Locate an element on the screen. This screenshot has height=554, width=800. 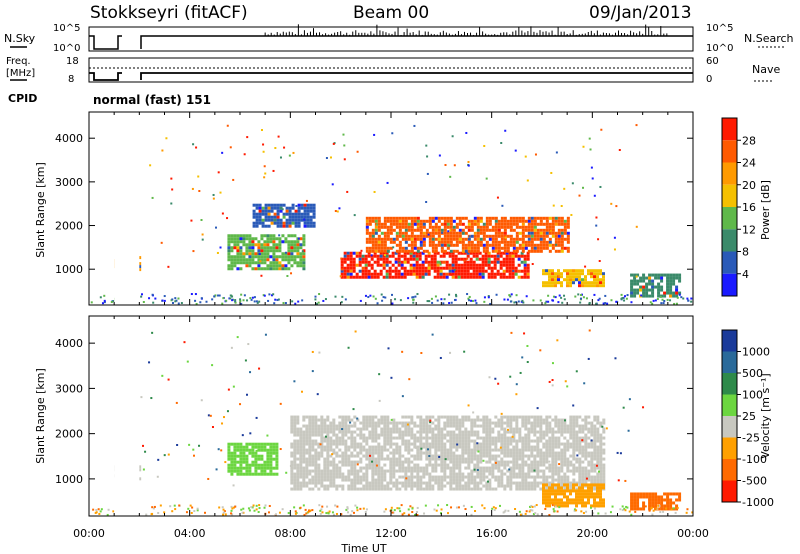
velocity-colorbar: 1000 500 100 25 -25 -100 -500 -1000 is located at coordinates (747, 419).